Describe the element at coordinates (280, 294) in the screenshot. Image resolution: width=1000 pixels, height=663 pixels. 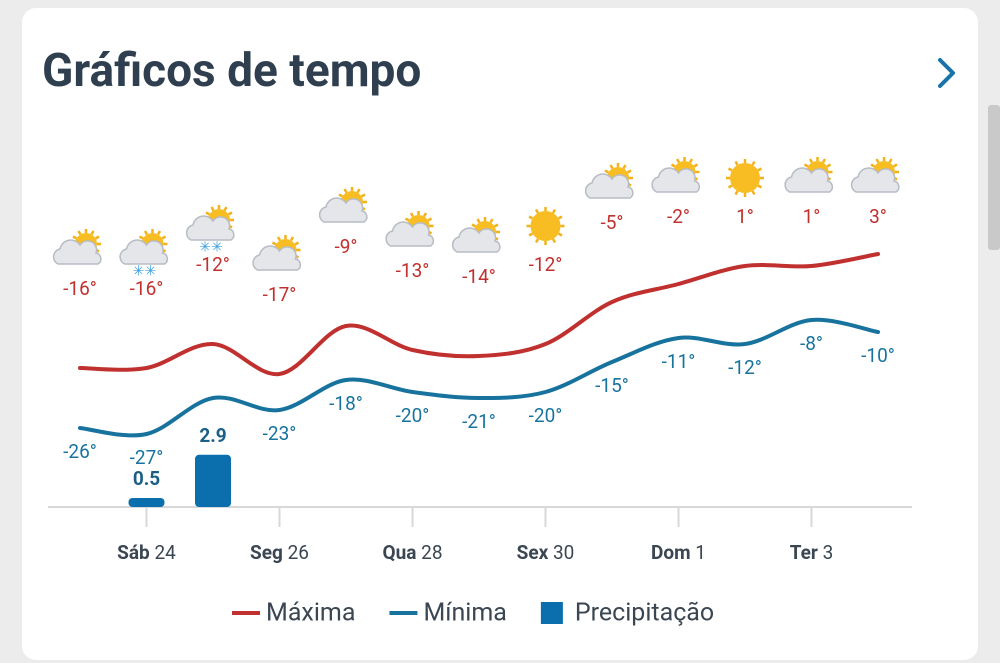
I see `max-label: -17°` at that location.